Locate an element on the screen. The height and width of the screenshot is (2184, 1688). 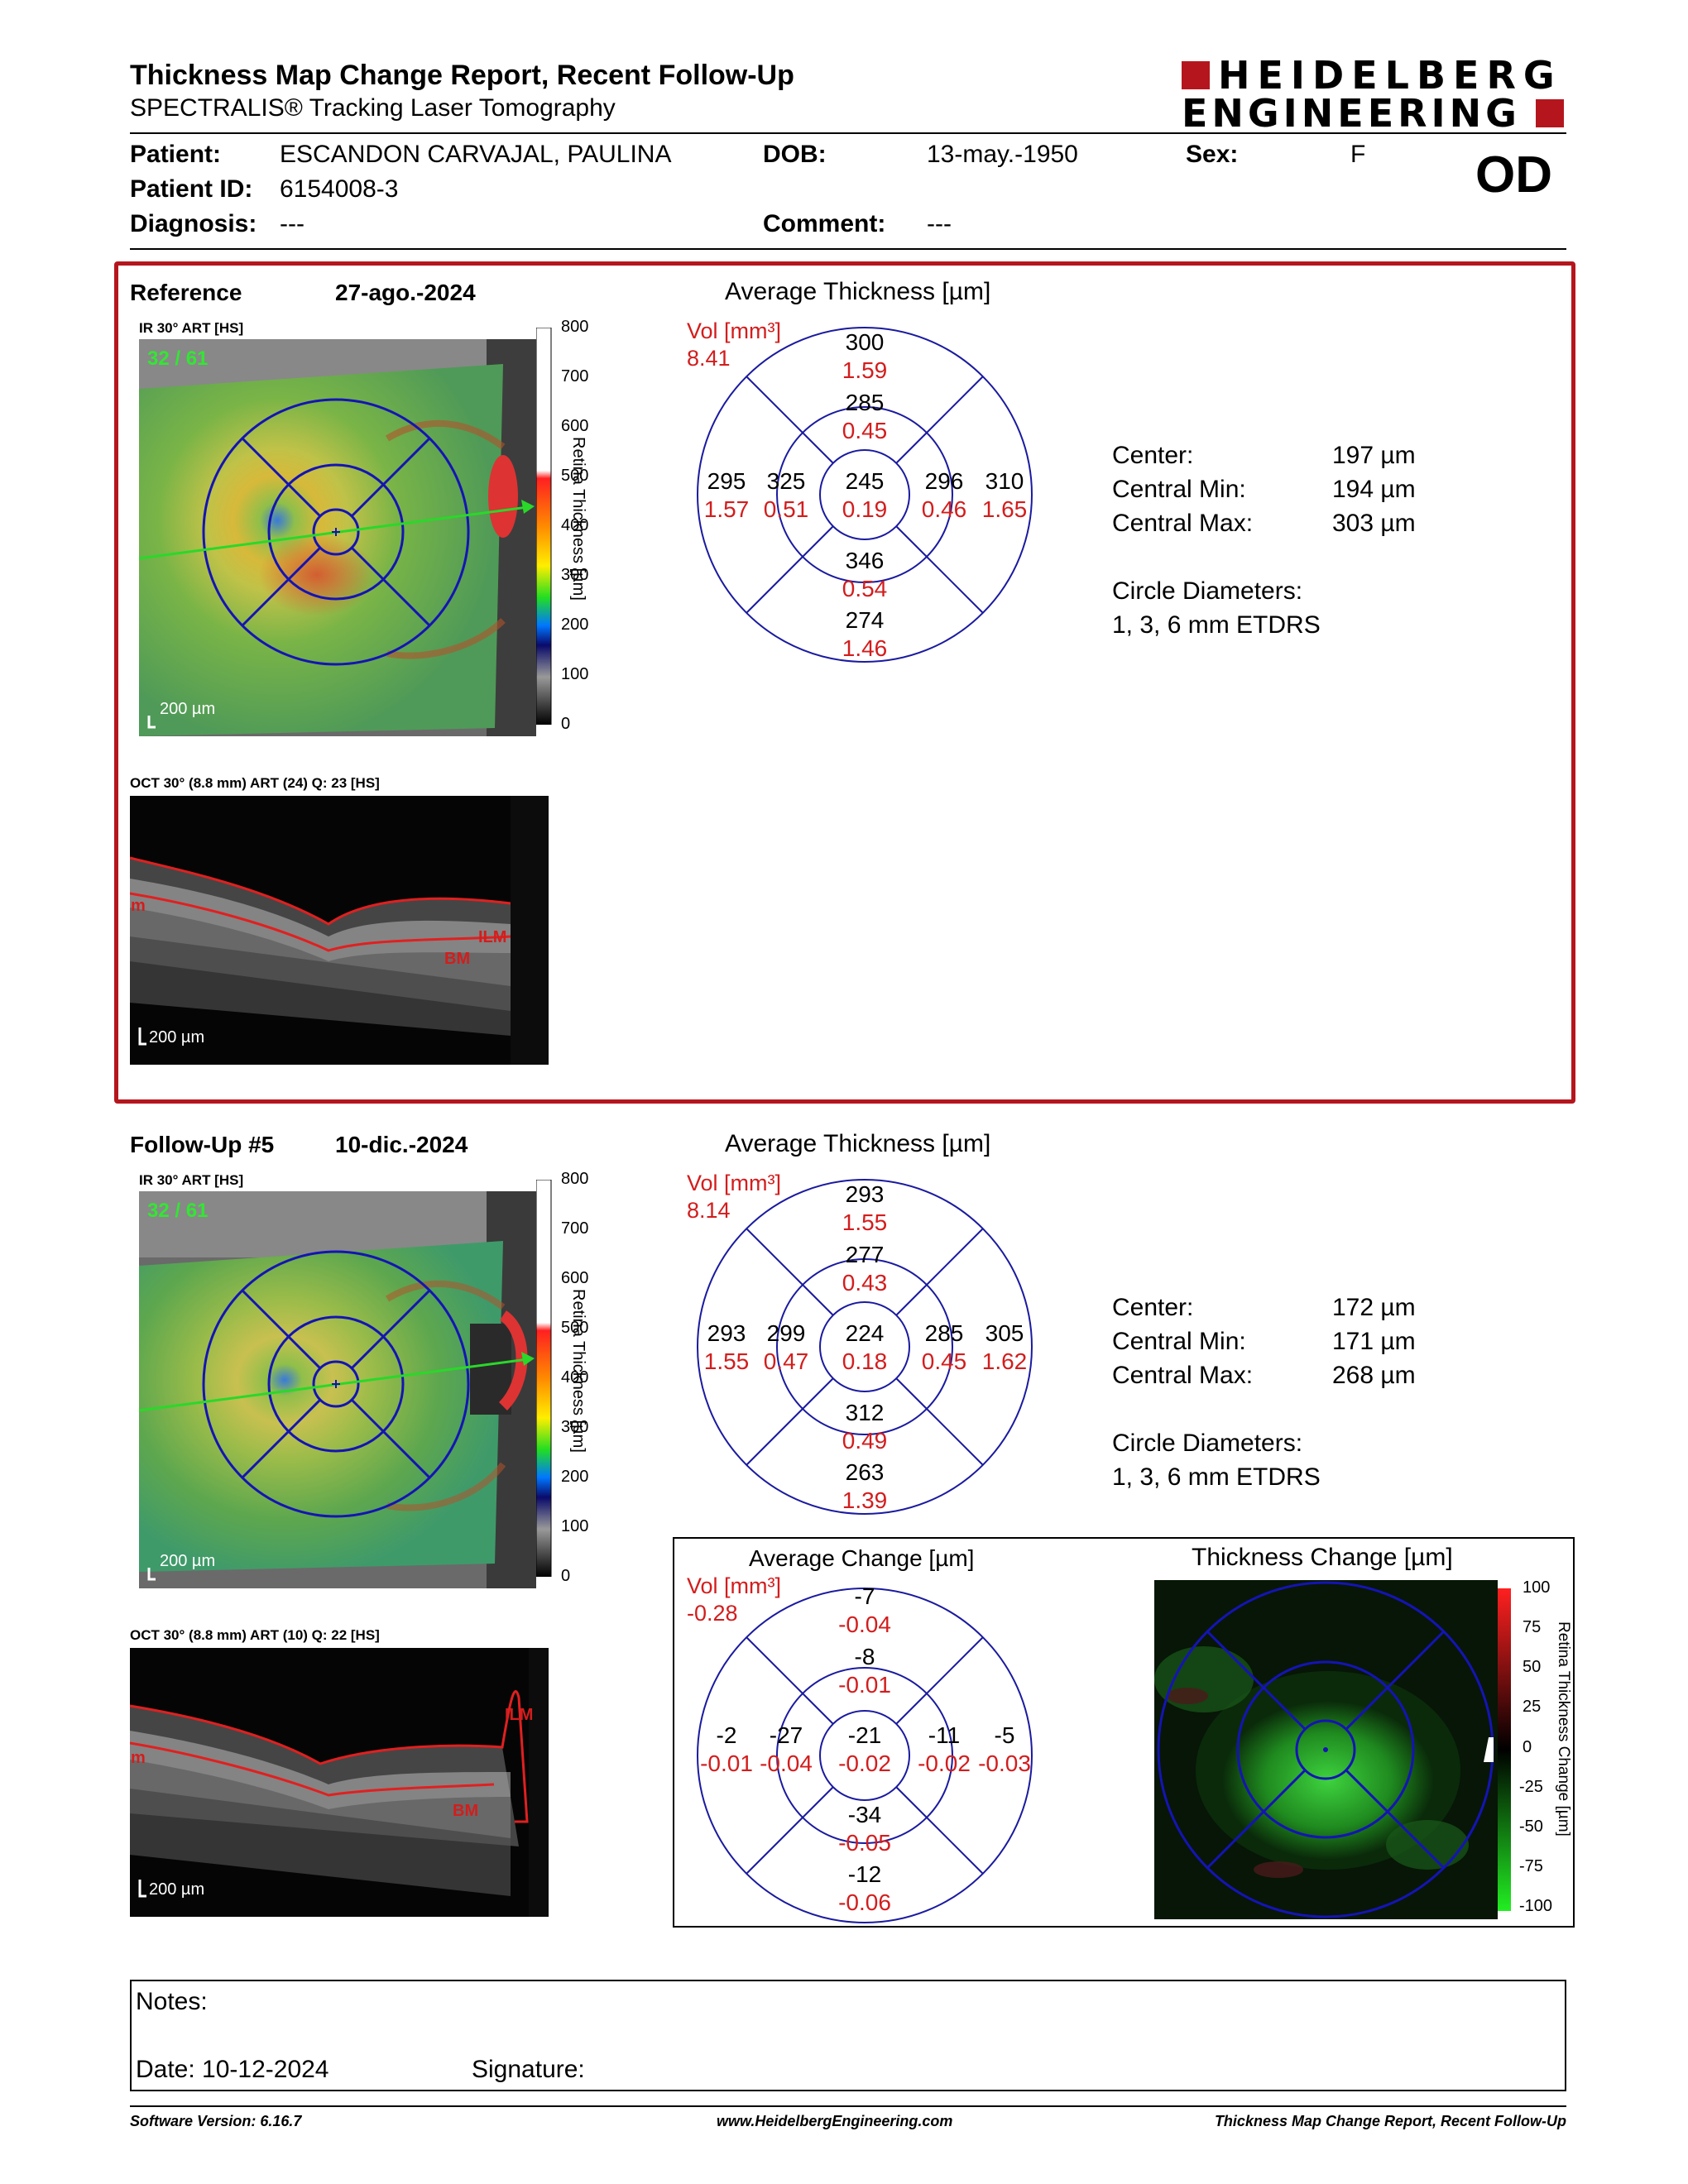
reference-colorbar-title: Retina Thickness [µm] is located at coordinates (578, 519).